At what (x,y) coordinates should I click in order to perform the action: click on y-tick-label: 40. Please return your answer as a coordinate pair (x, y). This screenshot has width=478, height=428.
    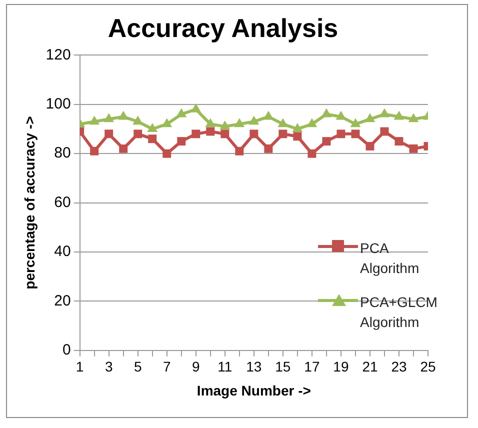
    Looking at the image, I should click on (62, 251).